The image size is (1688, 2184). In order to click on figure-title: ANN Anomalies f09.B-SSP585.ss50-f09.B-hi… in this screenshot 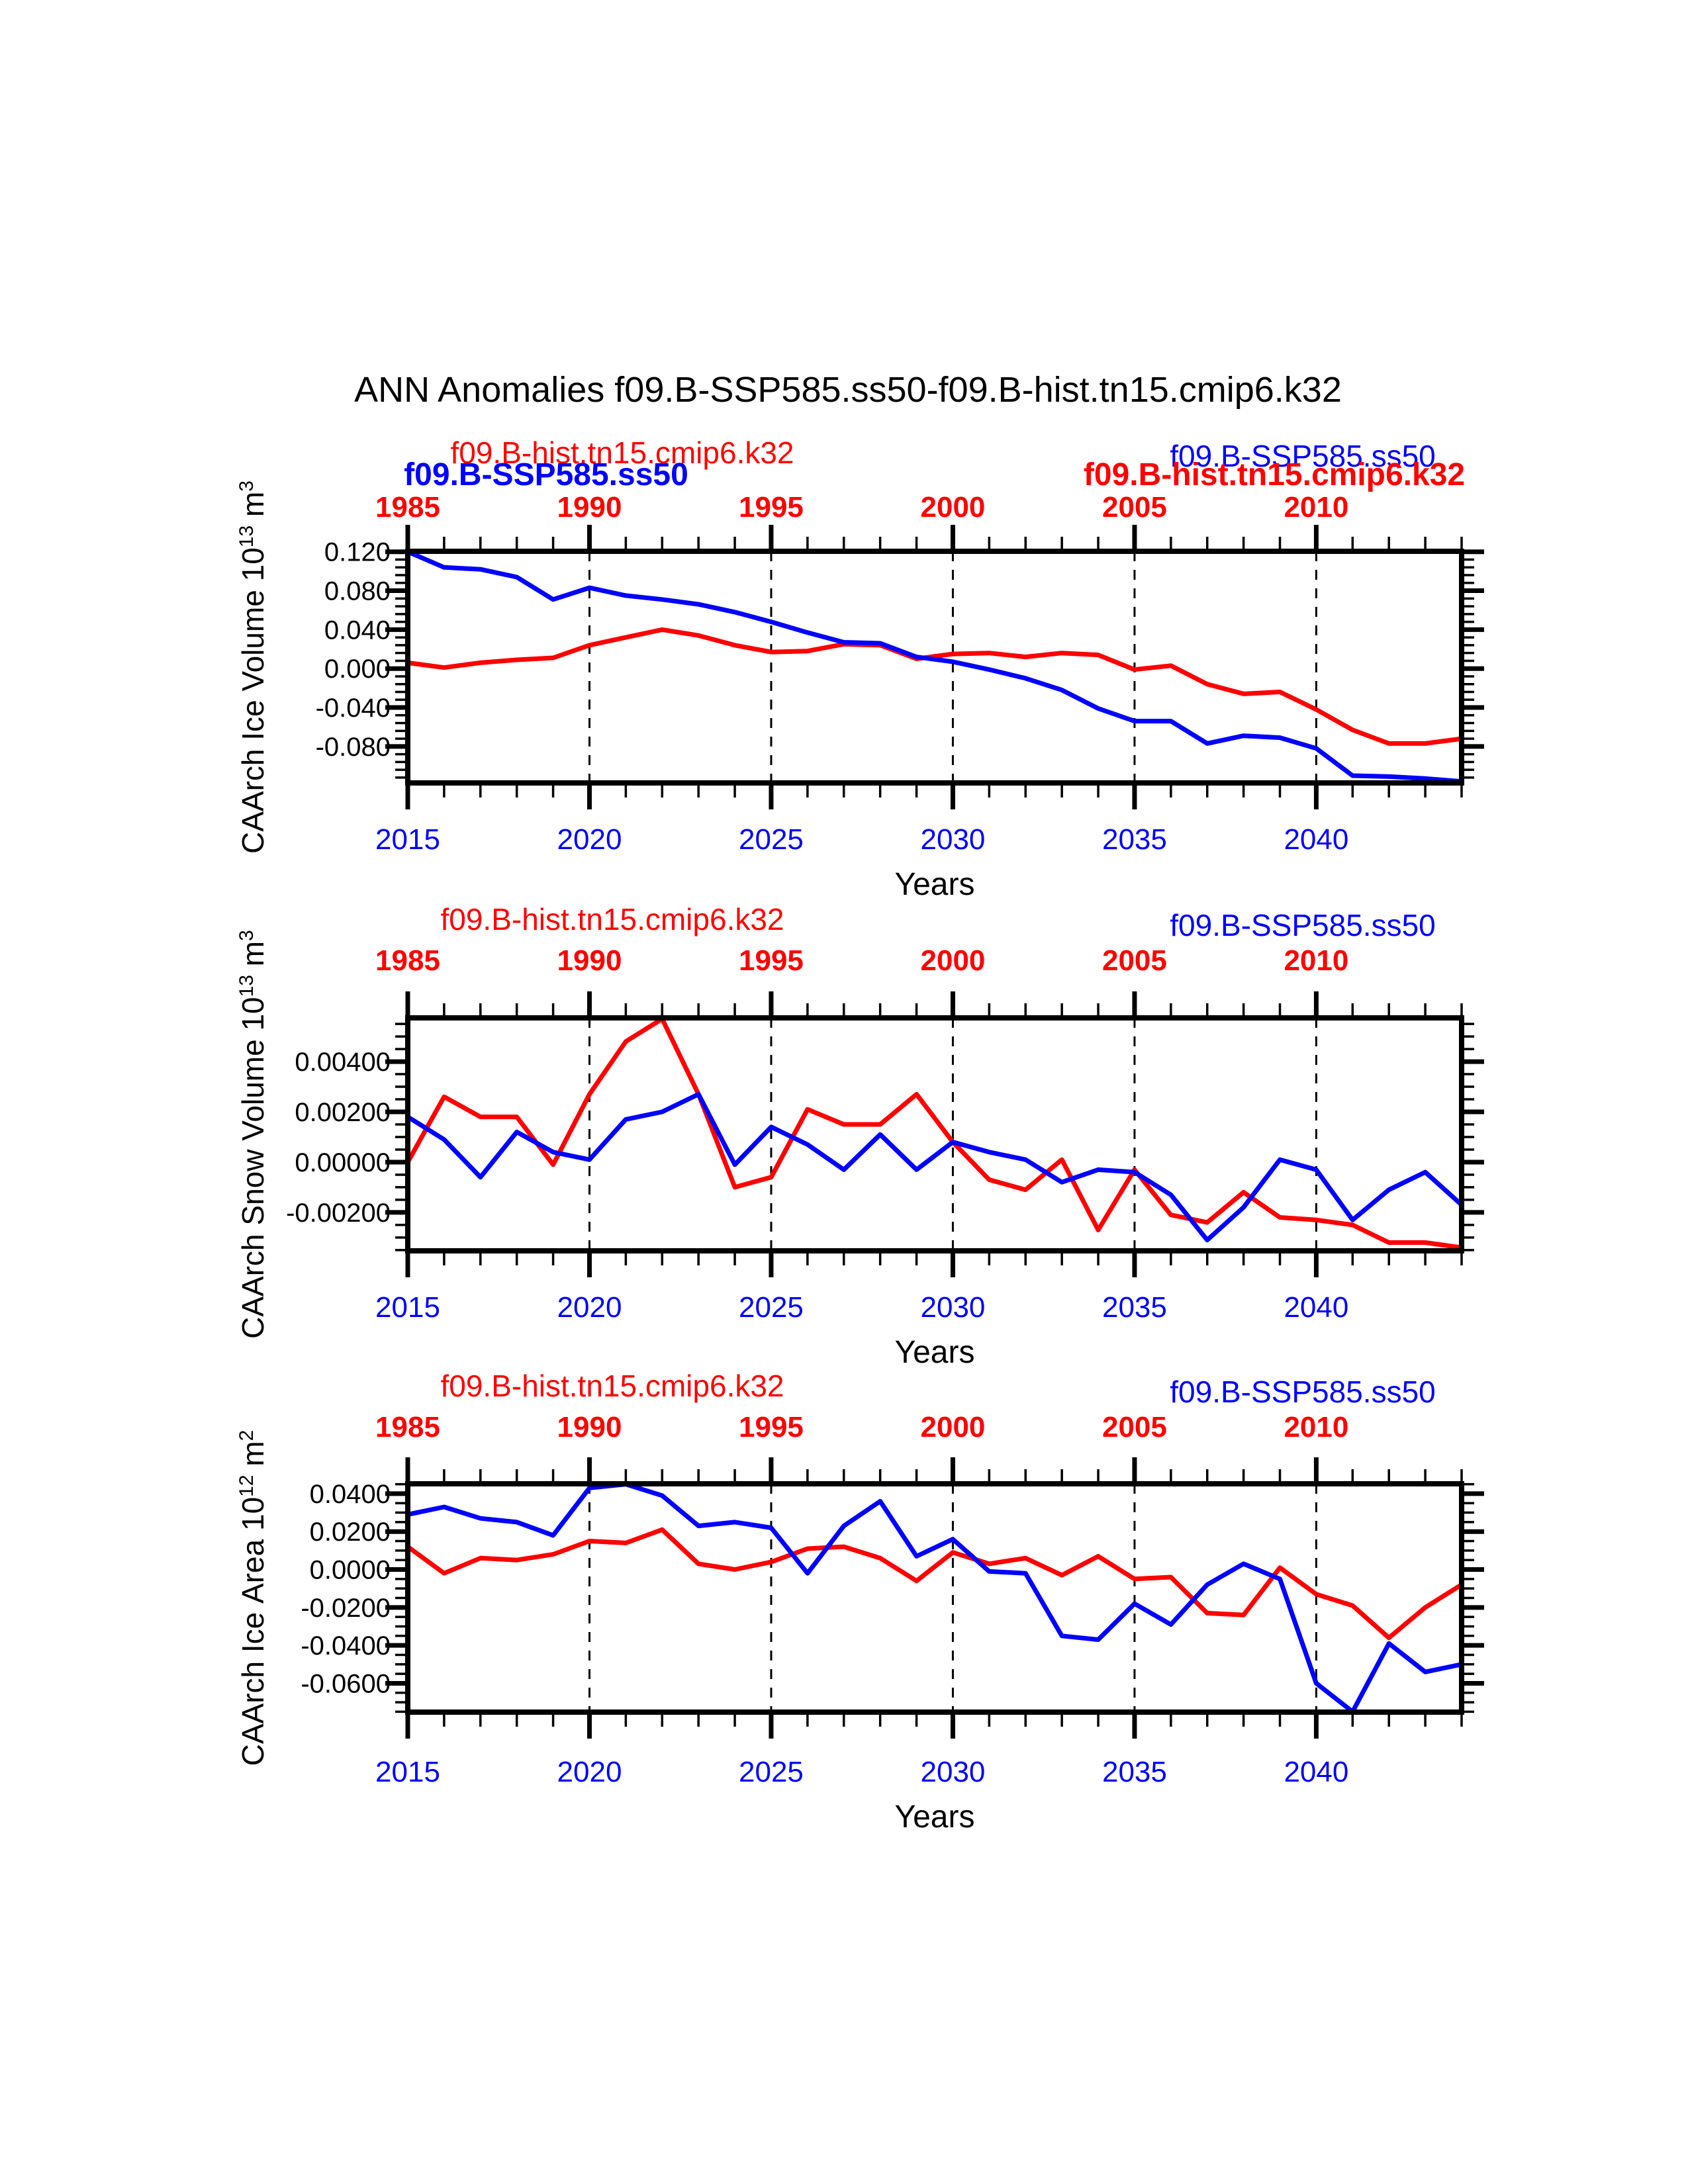, I will do `click(848, 390)`.